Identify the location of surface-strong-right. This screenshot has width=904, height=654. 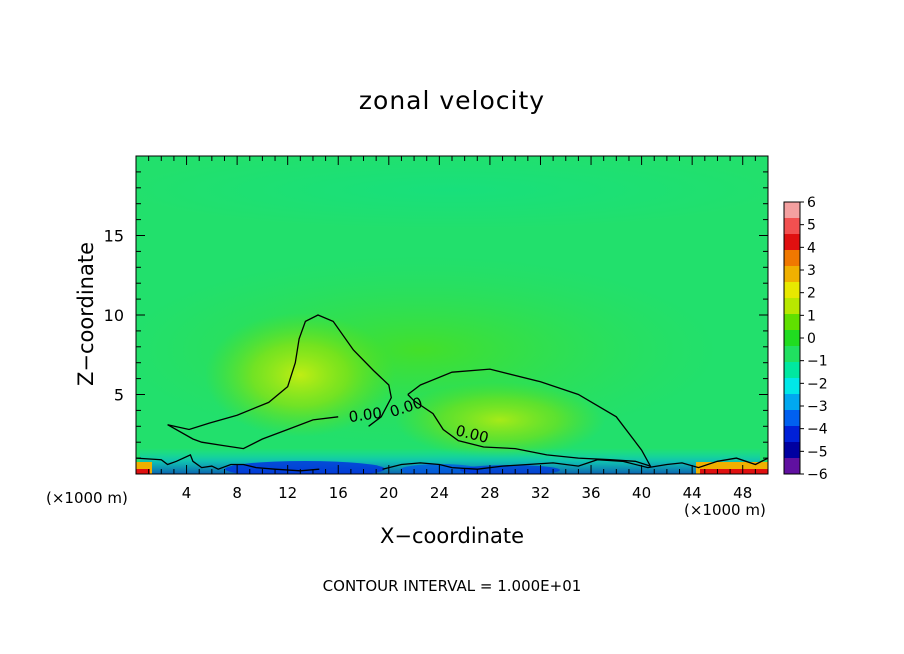
(734, 471).